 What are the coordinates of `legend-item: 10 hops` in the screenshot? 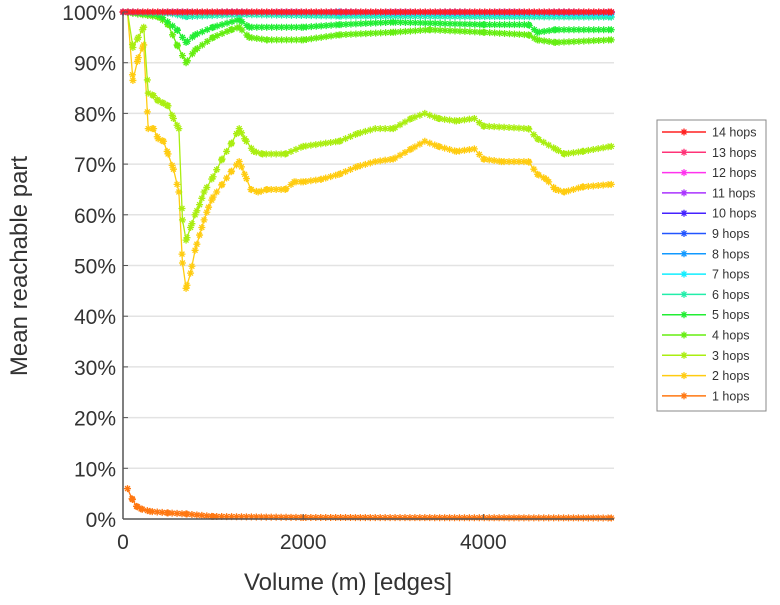 It's located at (709, 214).